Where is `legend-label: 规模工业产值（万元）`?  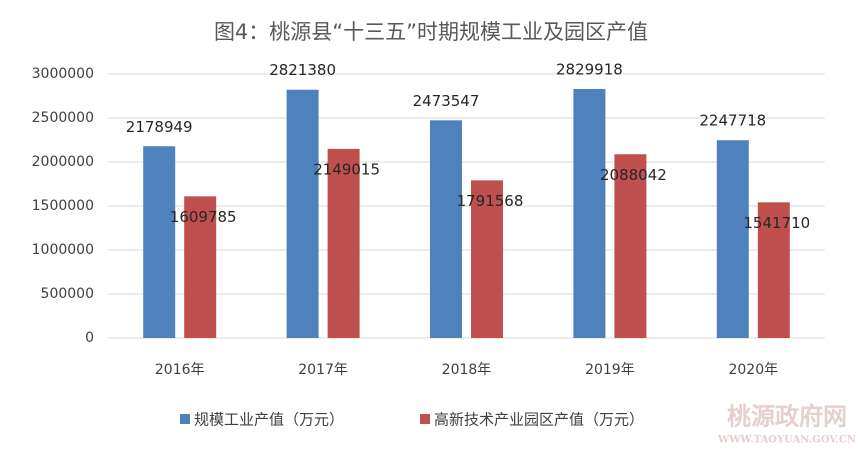
legend-label: 规模工业产值（万元） is located at coordinates (269, 420).